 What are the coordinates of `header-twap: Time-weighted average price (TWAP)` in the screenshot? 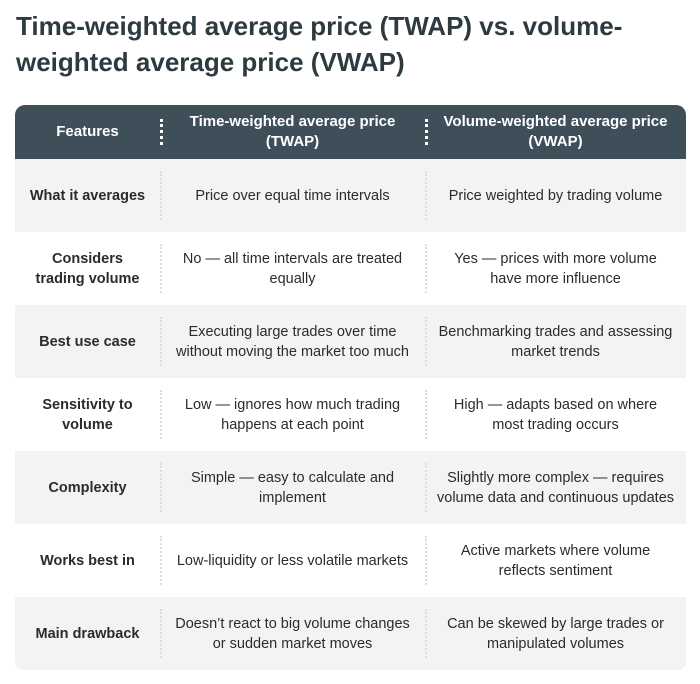 It's located at (292, 132).